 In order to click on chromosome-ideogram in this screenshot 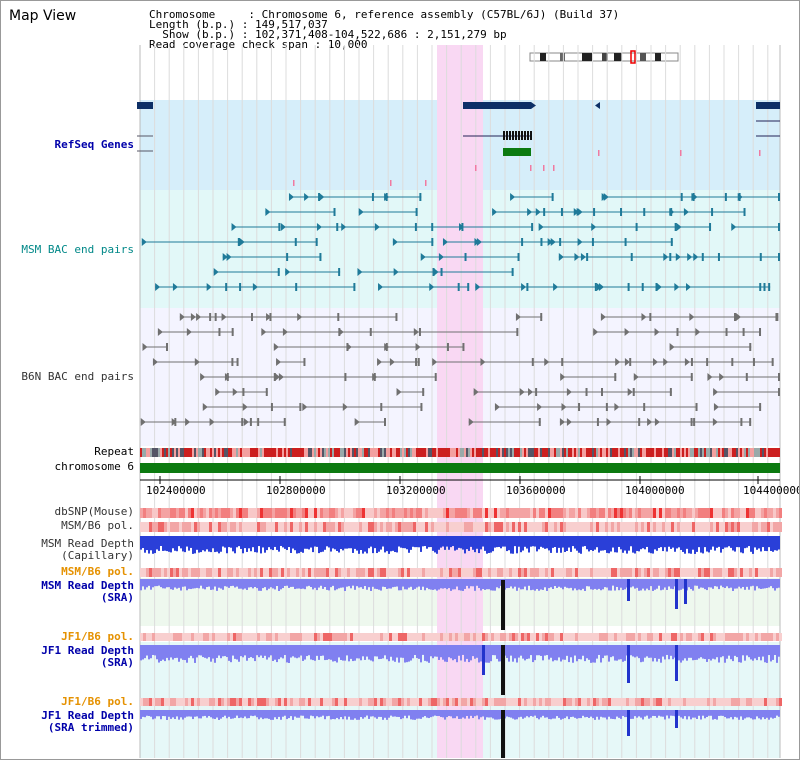, I will do `click(604, 57)`.